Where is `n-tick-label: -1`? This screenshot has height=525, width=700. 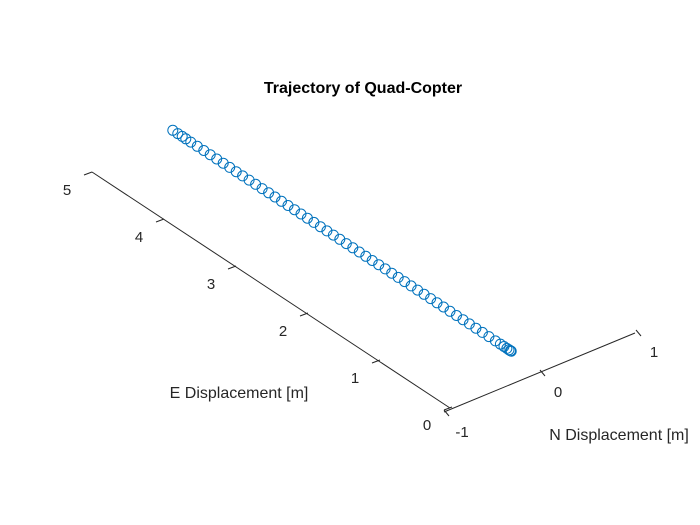
n-tick-label: -1 is located at coordinates (461, 432).